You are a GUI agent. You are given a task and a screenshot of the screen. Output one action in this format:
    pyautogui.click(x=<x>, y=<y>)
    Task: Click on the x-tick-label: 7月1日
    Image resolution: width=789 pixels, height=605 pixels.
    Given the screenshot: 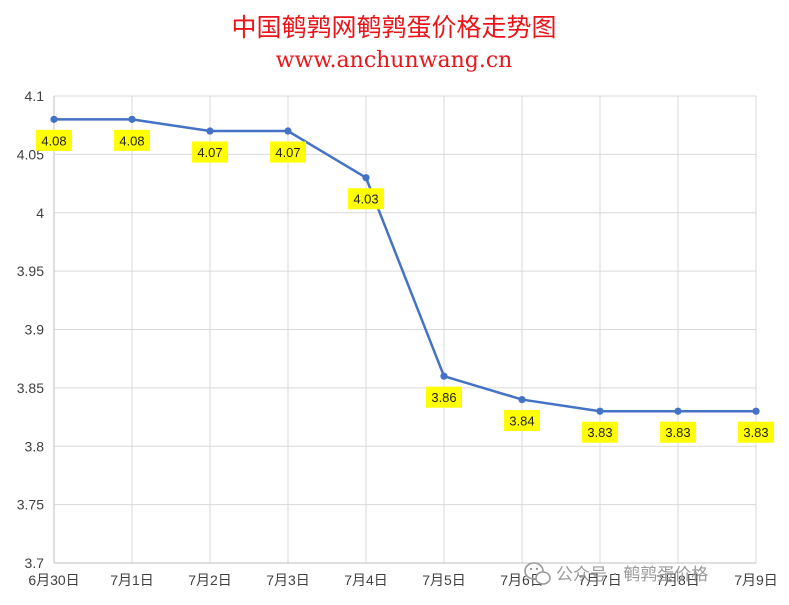 What is the action you would take?
    pyautogui.click(x=132, y=580)
    